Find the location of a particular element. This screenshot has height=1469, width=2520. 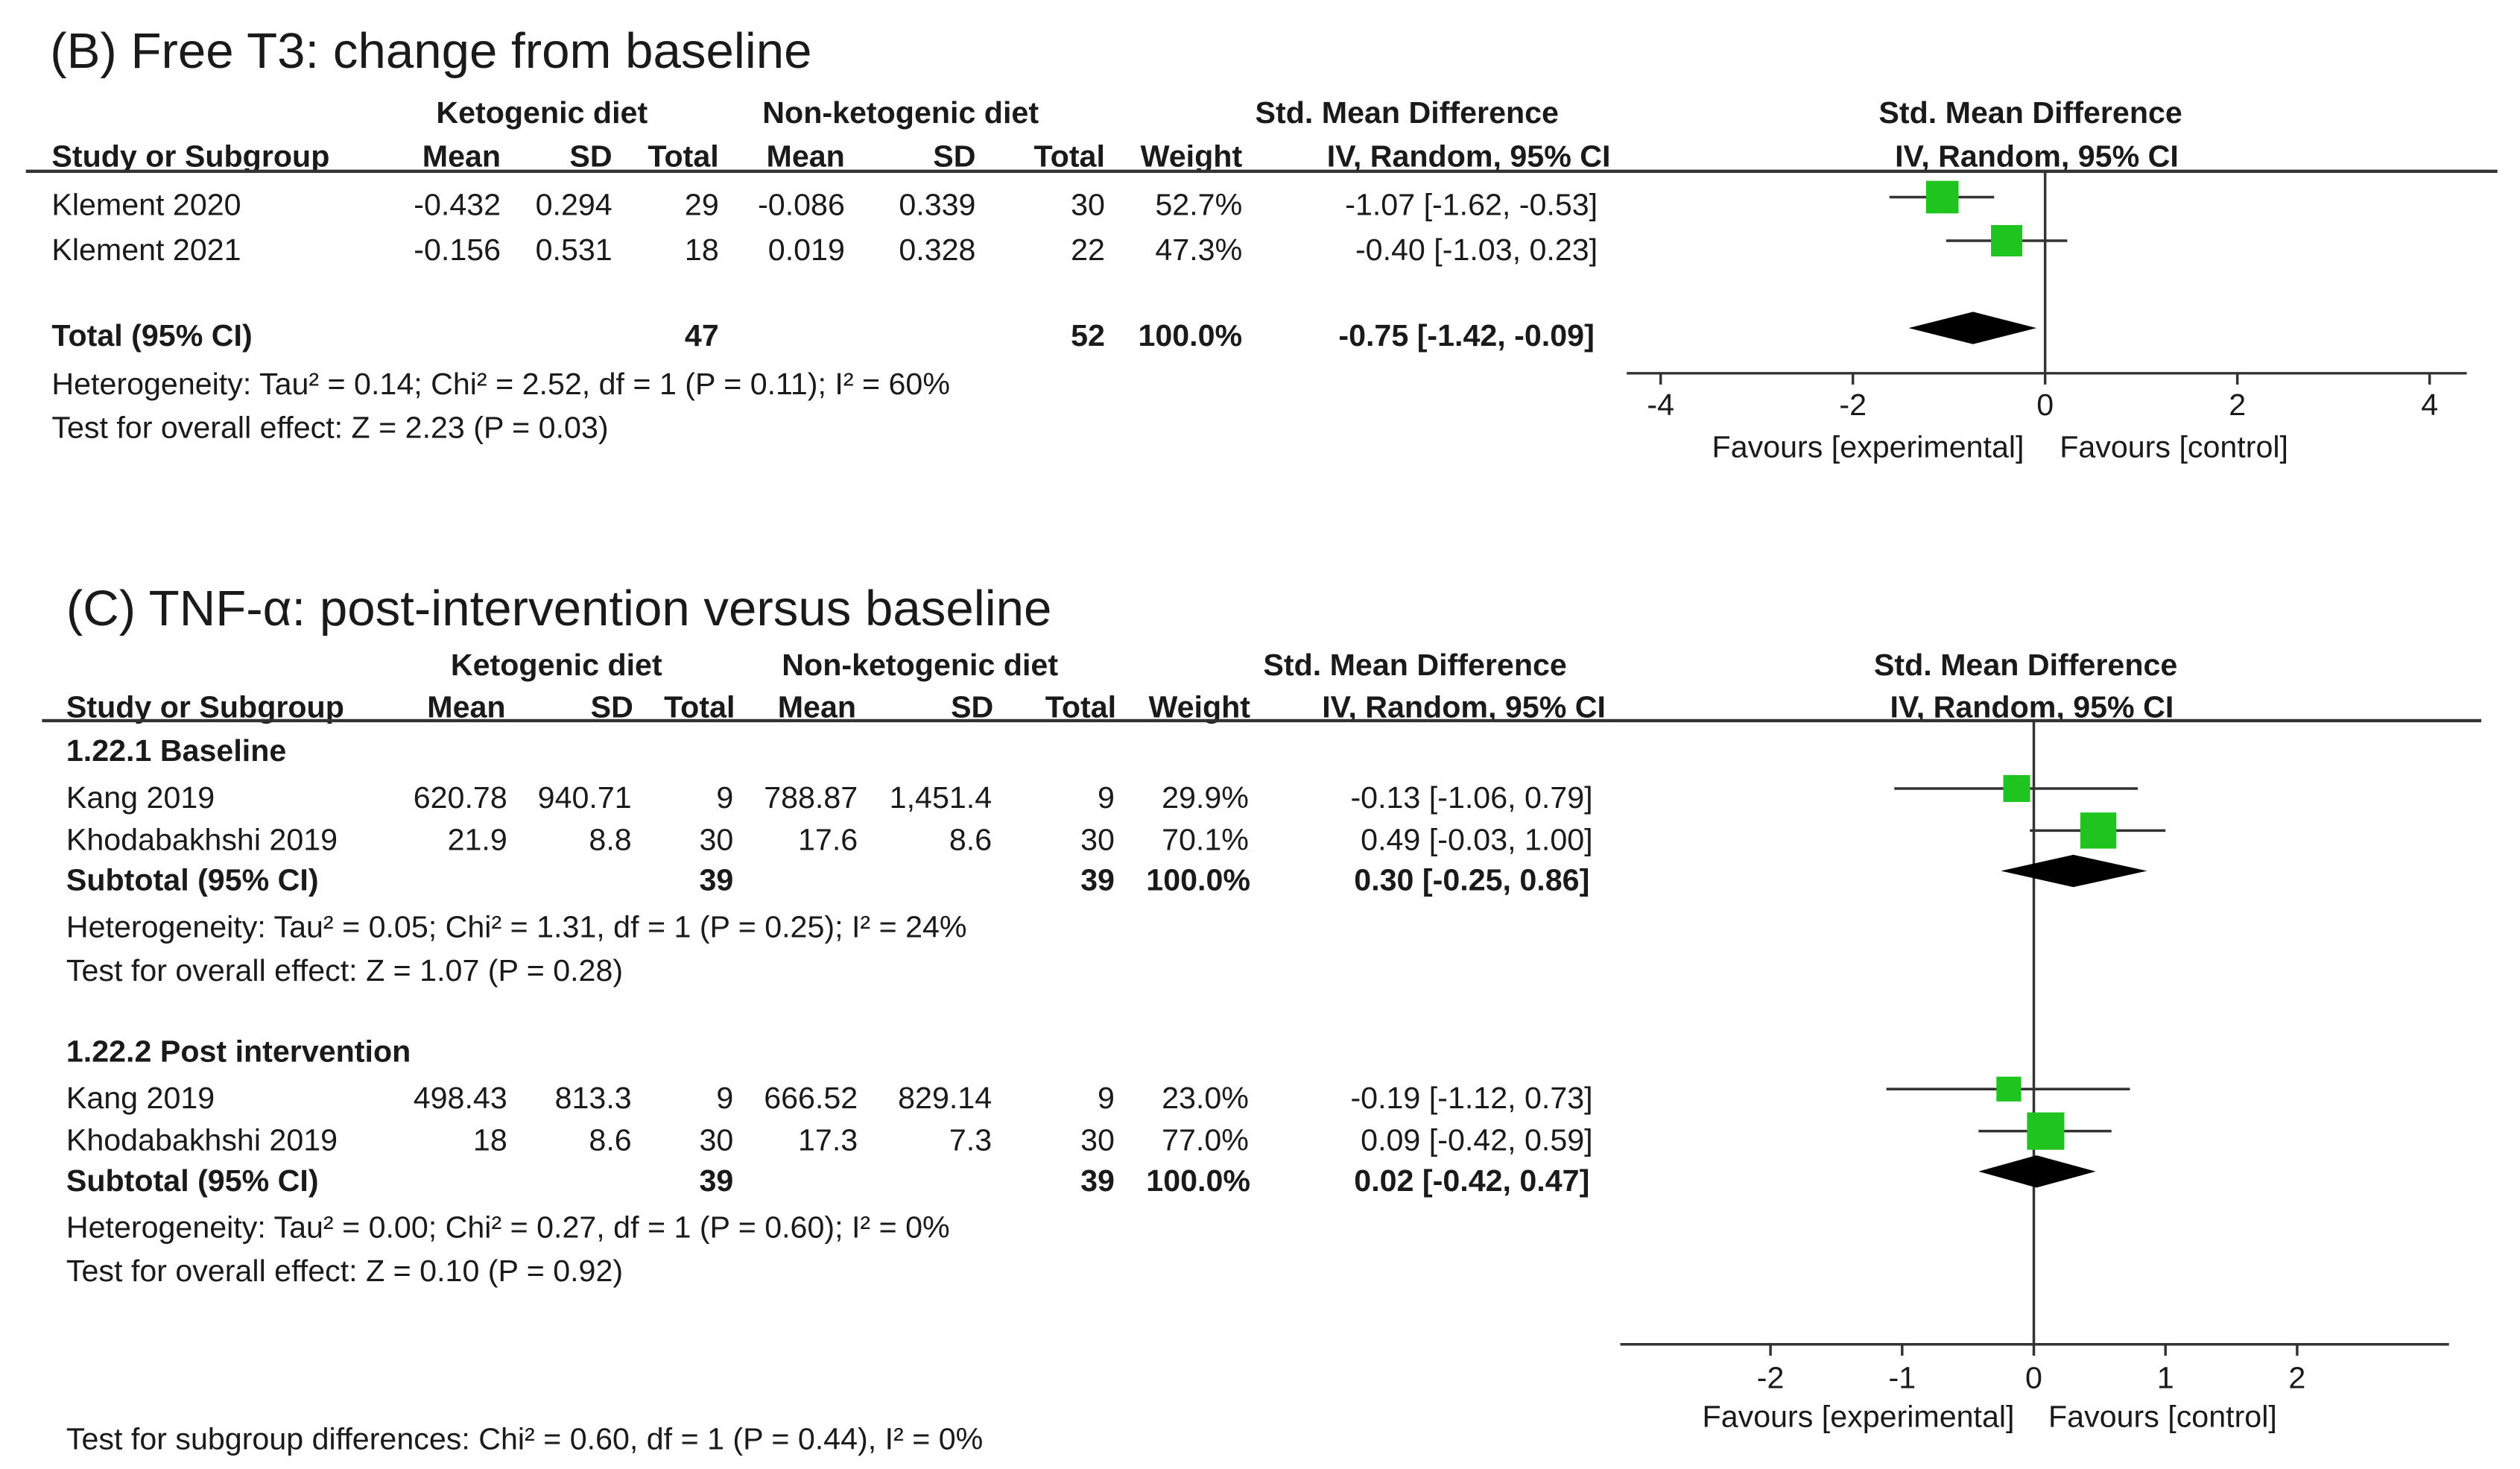

panel-b-col-ci: IV, Random, 95% CI is located at coordinates (1468, 157).